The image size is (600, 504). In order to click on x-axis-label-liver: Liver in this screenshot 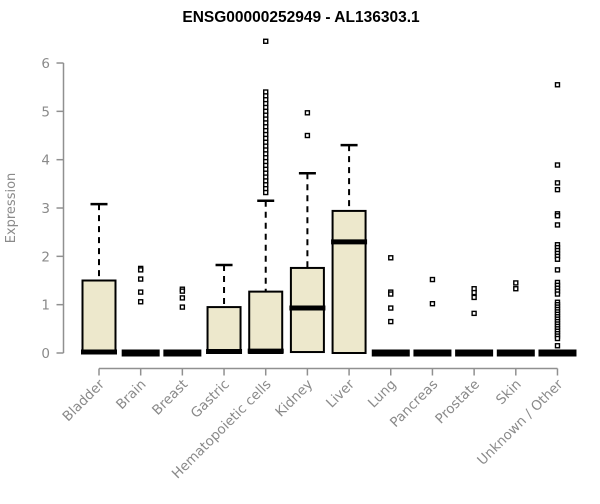, I will do `click(340, 393)`.